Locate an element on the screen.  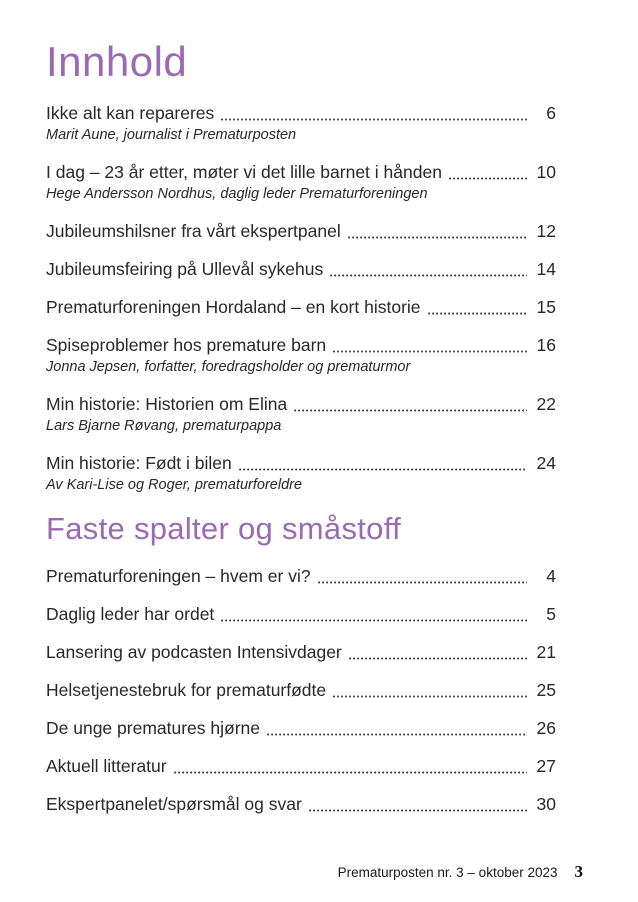
toc-entry-title: Min historie: Født i bilen is located at coordinates (139, 463).